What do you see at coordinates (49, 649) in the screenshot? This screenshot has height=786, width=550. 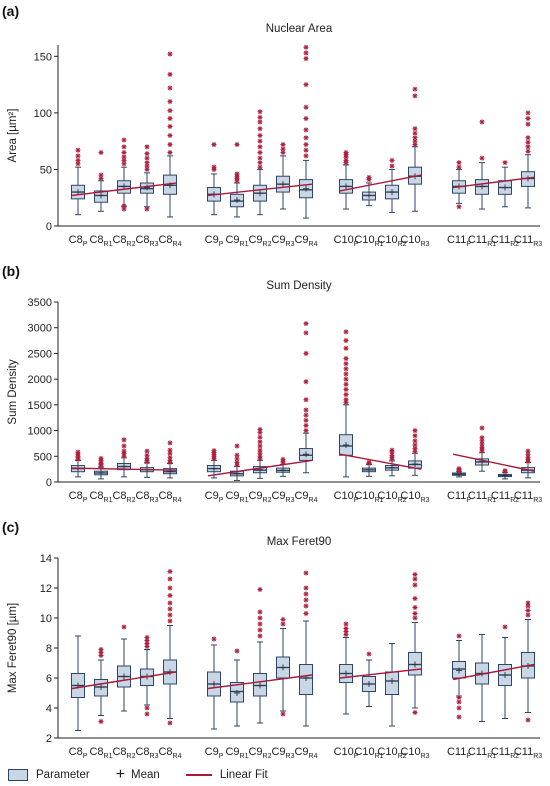 I see `y-tick-label: 8` at bounding box center [49, 649].